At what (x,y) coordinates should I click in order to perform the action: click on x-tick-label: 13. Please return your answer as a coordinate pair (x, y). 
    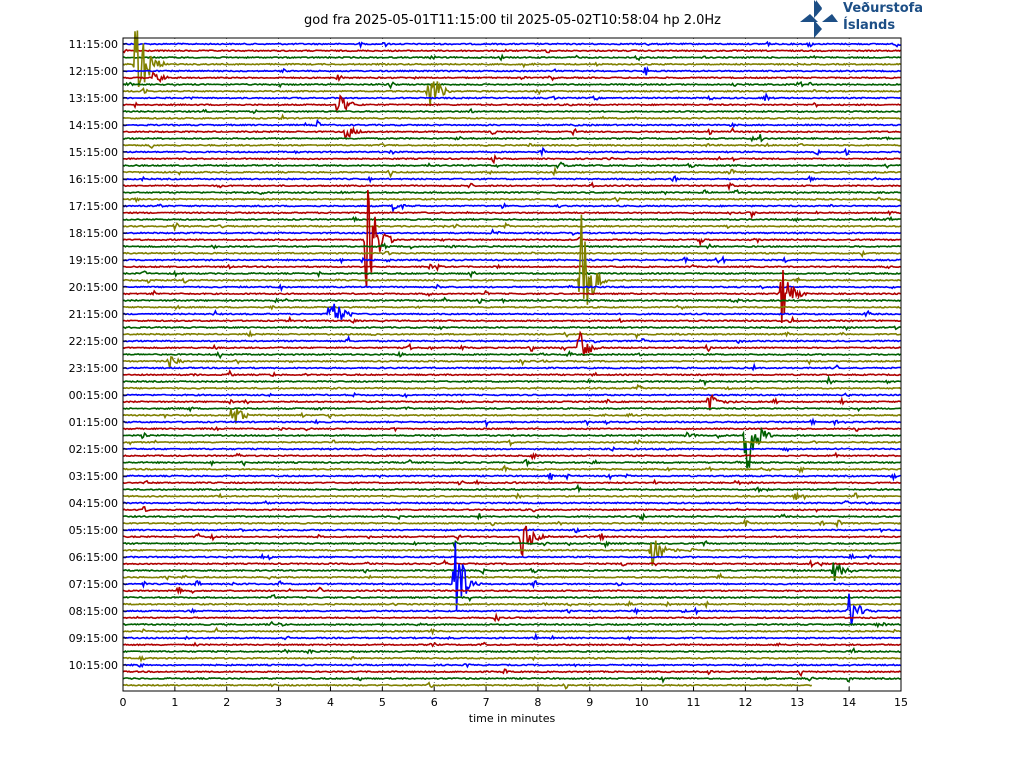
    Looking at the image, I should click on (797, 702).